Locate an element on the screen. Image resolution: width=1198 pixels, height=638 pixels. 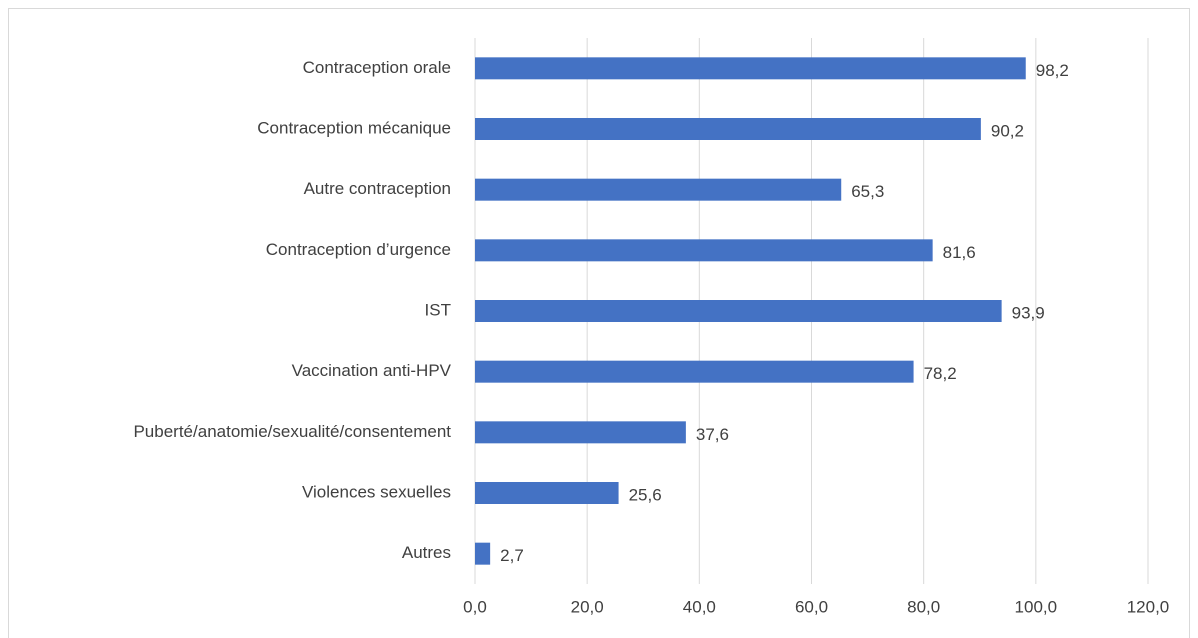
y-tick-label: Violences sexuelles is located at coordinates (376, 491).